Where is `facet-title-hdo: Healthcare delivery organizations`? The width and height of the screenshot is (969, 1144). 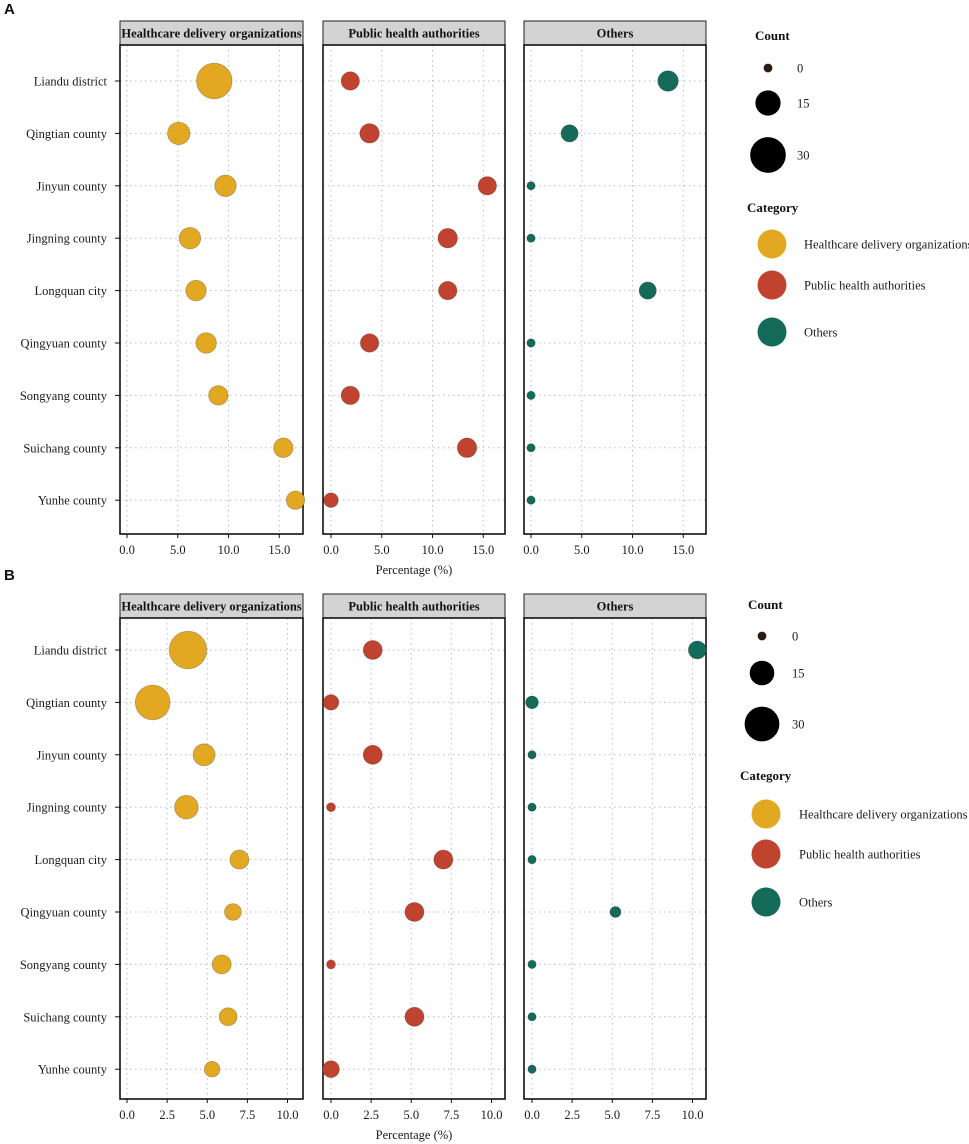
facet-title-hdo: Healthcare delivery organizations is located at coordinates (211, 34).